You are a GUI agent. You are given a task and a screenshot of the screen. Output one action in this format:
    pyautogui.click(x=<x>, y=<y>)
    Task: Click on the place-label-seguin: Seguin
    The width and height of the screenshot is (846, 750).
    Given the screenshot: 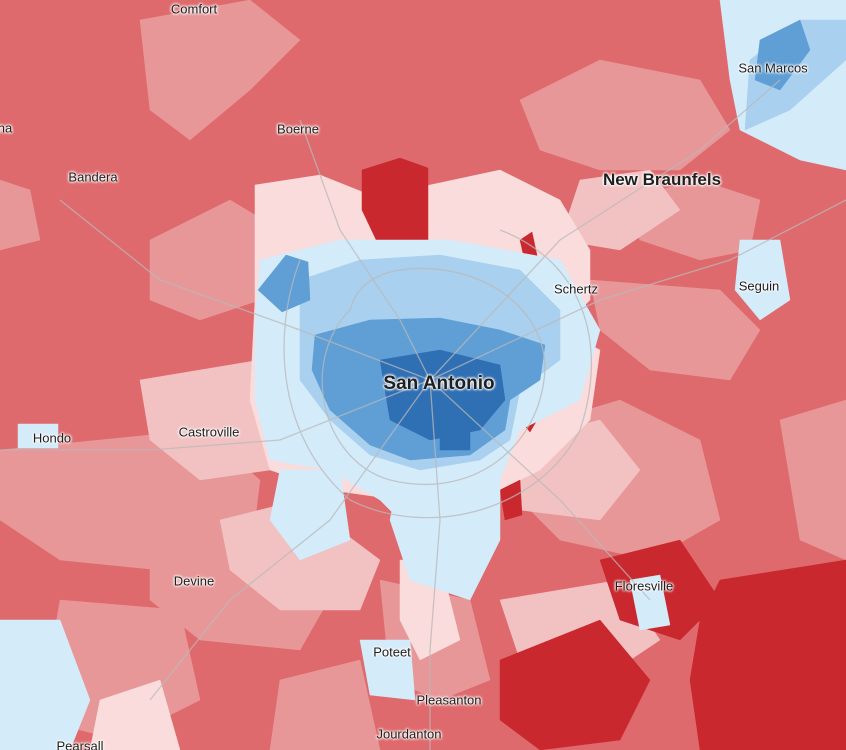 What is the action you would take?
    pyautogui.click(x=759, y=286)
    